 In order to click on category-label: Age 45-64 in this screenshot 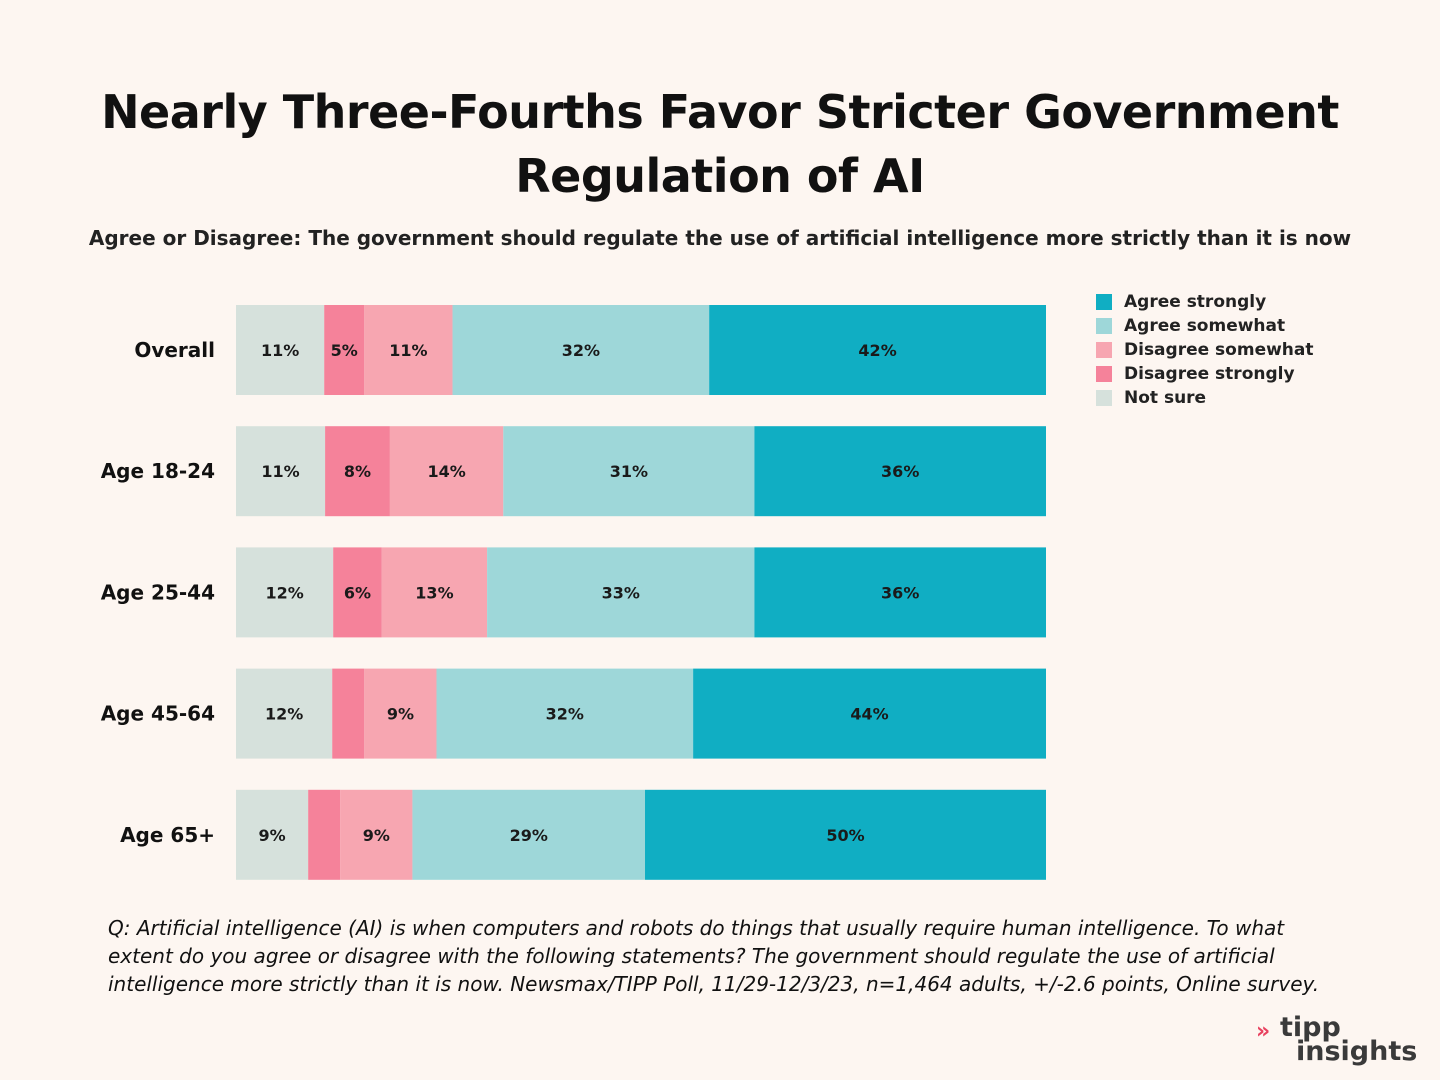, I will do `click(158, 714)`.